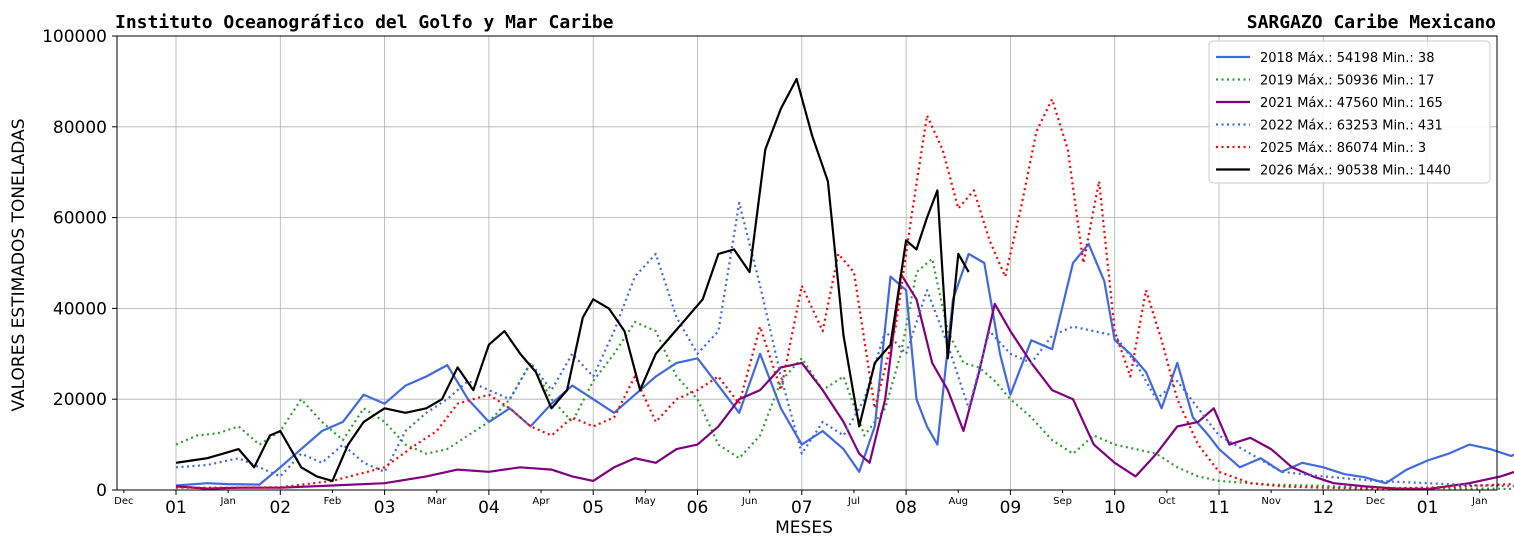 The height and width of the screenshot is (537, 1514). I want to click on legend-box, so click(1349, 112).